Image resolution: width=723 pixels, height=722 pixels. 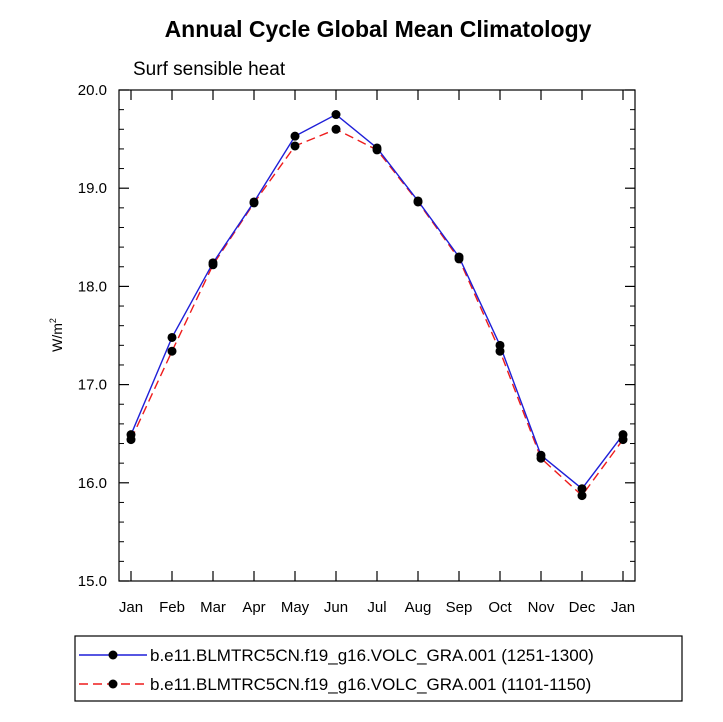 I want to click on x-tick-label: Jun, so click(x=336, y=607).